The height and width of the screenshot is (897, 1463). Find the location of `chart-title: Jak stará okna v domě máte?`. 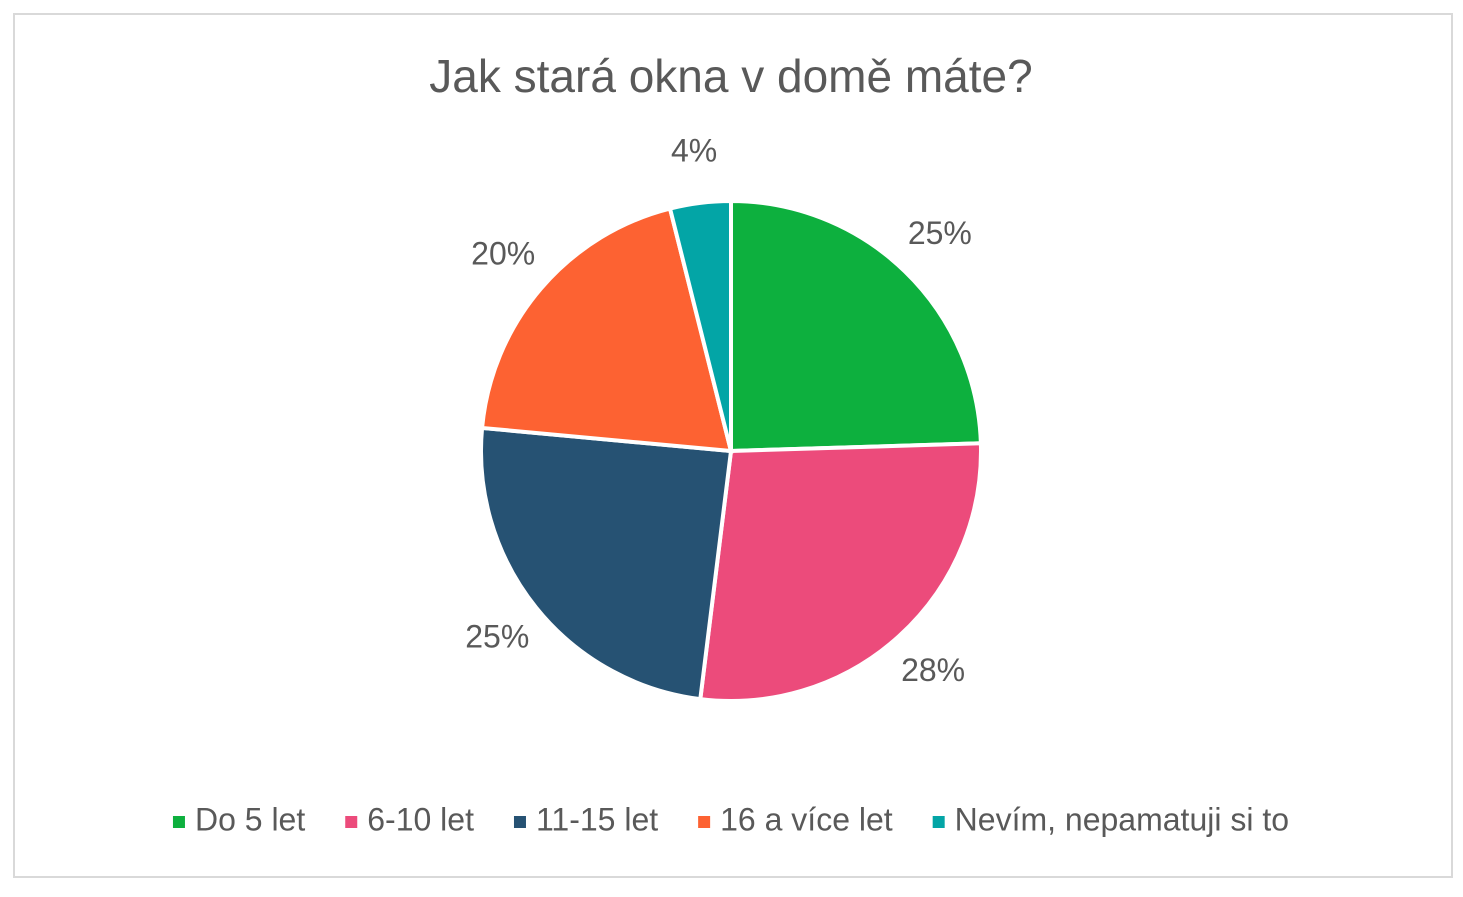

chart-title: Jak stará okna v domě máte? is located at coordinates (730, 76).